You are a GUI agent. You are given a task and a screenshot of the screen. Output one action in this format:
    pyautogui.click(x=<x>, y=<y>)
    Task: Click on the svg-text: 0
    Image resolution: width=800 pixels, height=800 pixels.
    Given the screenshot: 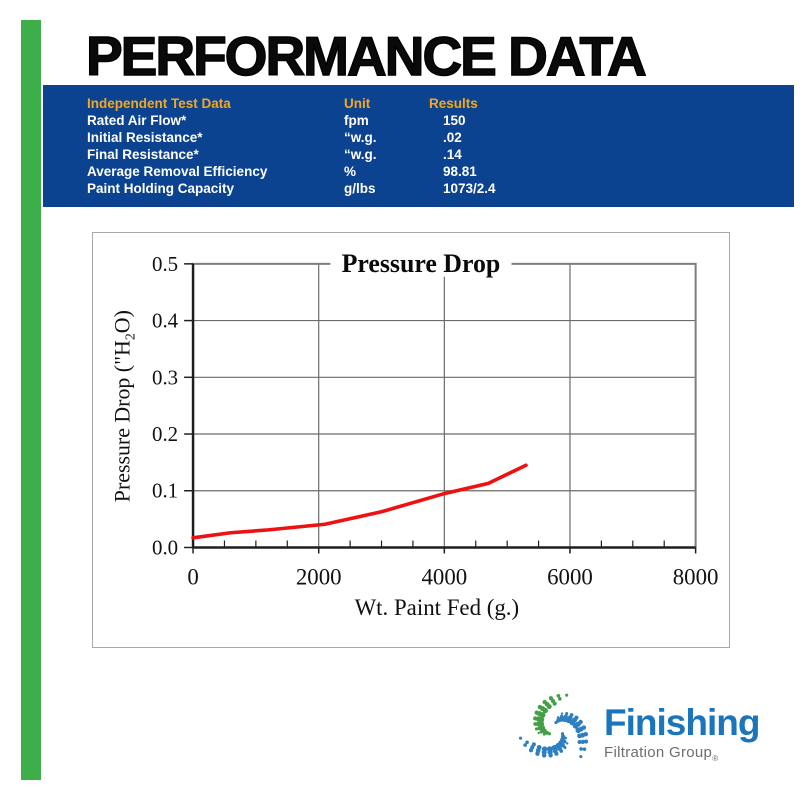 What is the action you would take?
    pyautogui.click(x=192, y=576)
    